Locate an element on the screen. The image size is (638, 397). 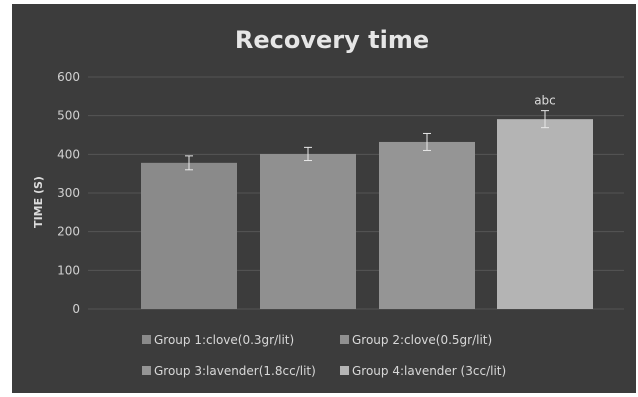
legend-item-2: Group 2:clove(0.5gr/lit) is located at coordinates (416, 340).